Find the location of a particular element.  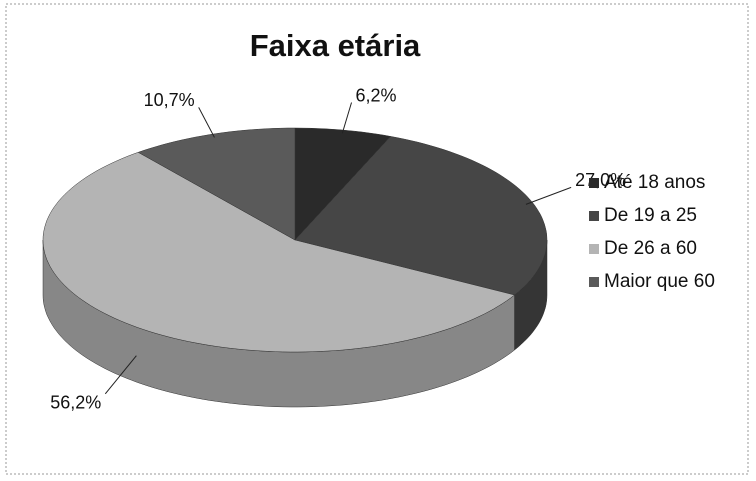

legend-label: De 26 a 60 is located at coordinates (650, 248).